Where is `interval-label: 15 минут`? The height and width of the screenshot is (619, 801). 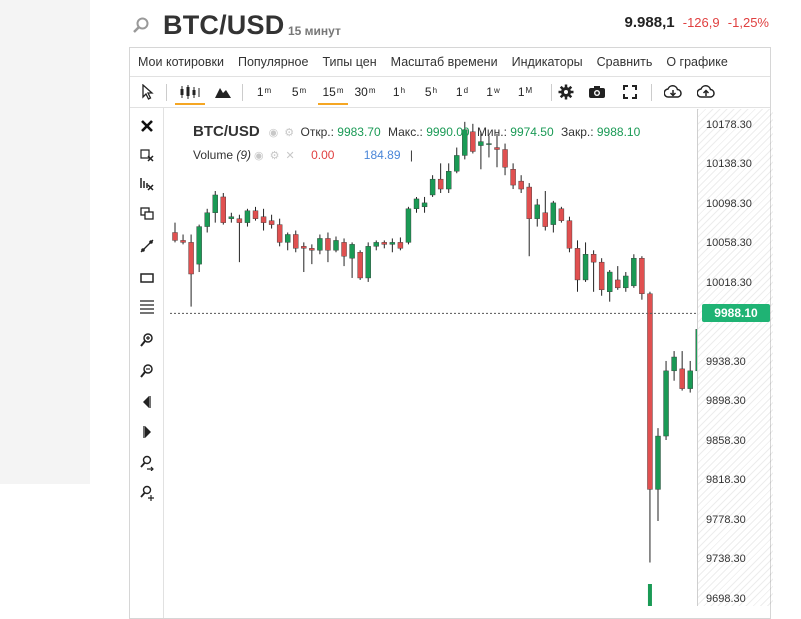 interval-label: 15 минут is located at coordinates (314, 31).